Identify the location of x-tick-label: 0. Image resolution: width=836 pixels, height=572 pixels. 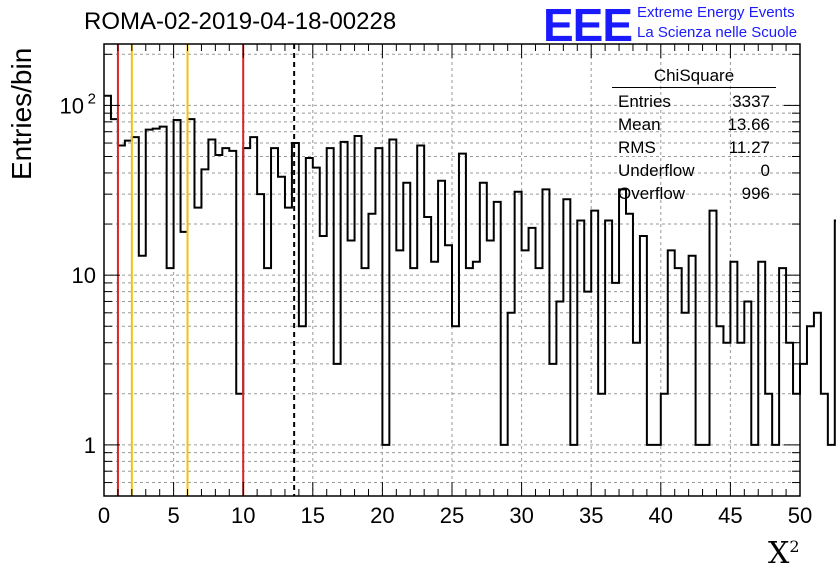
(104, 515).